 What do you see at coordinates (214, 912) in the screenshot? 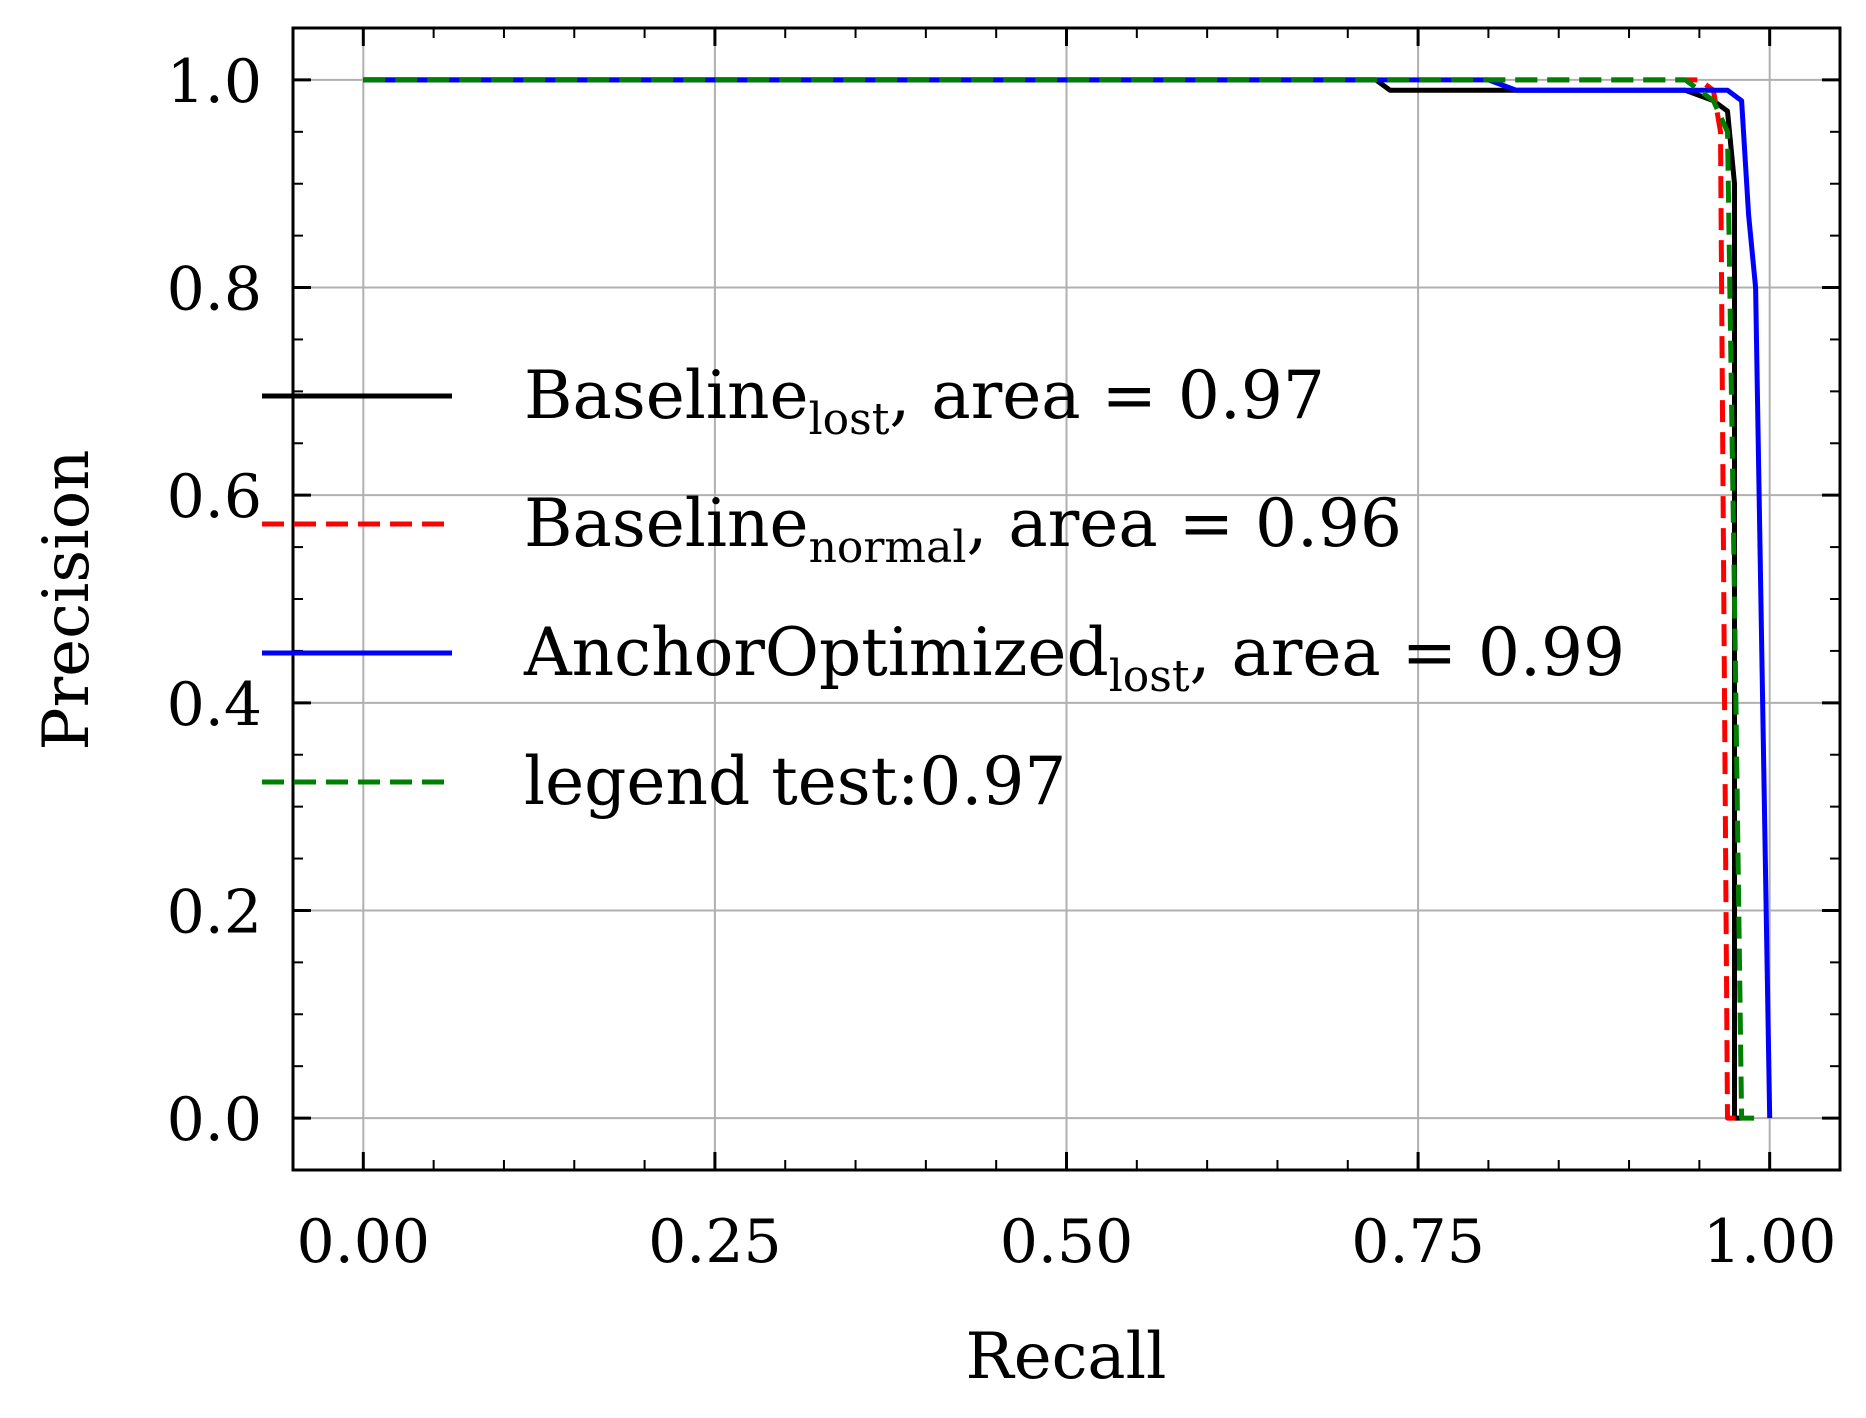
I see `y-tick-label: 0.2` at bounding box center [214, 912].